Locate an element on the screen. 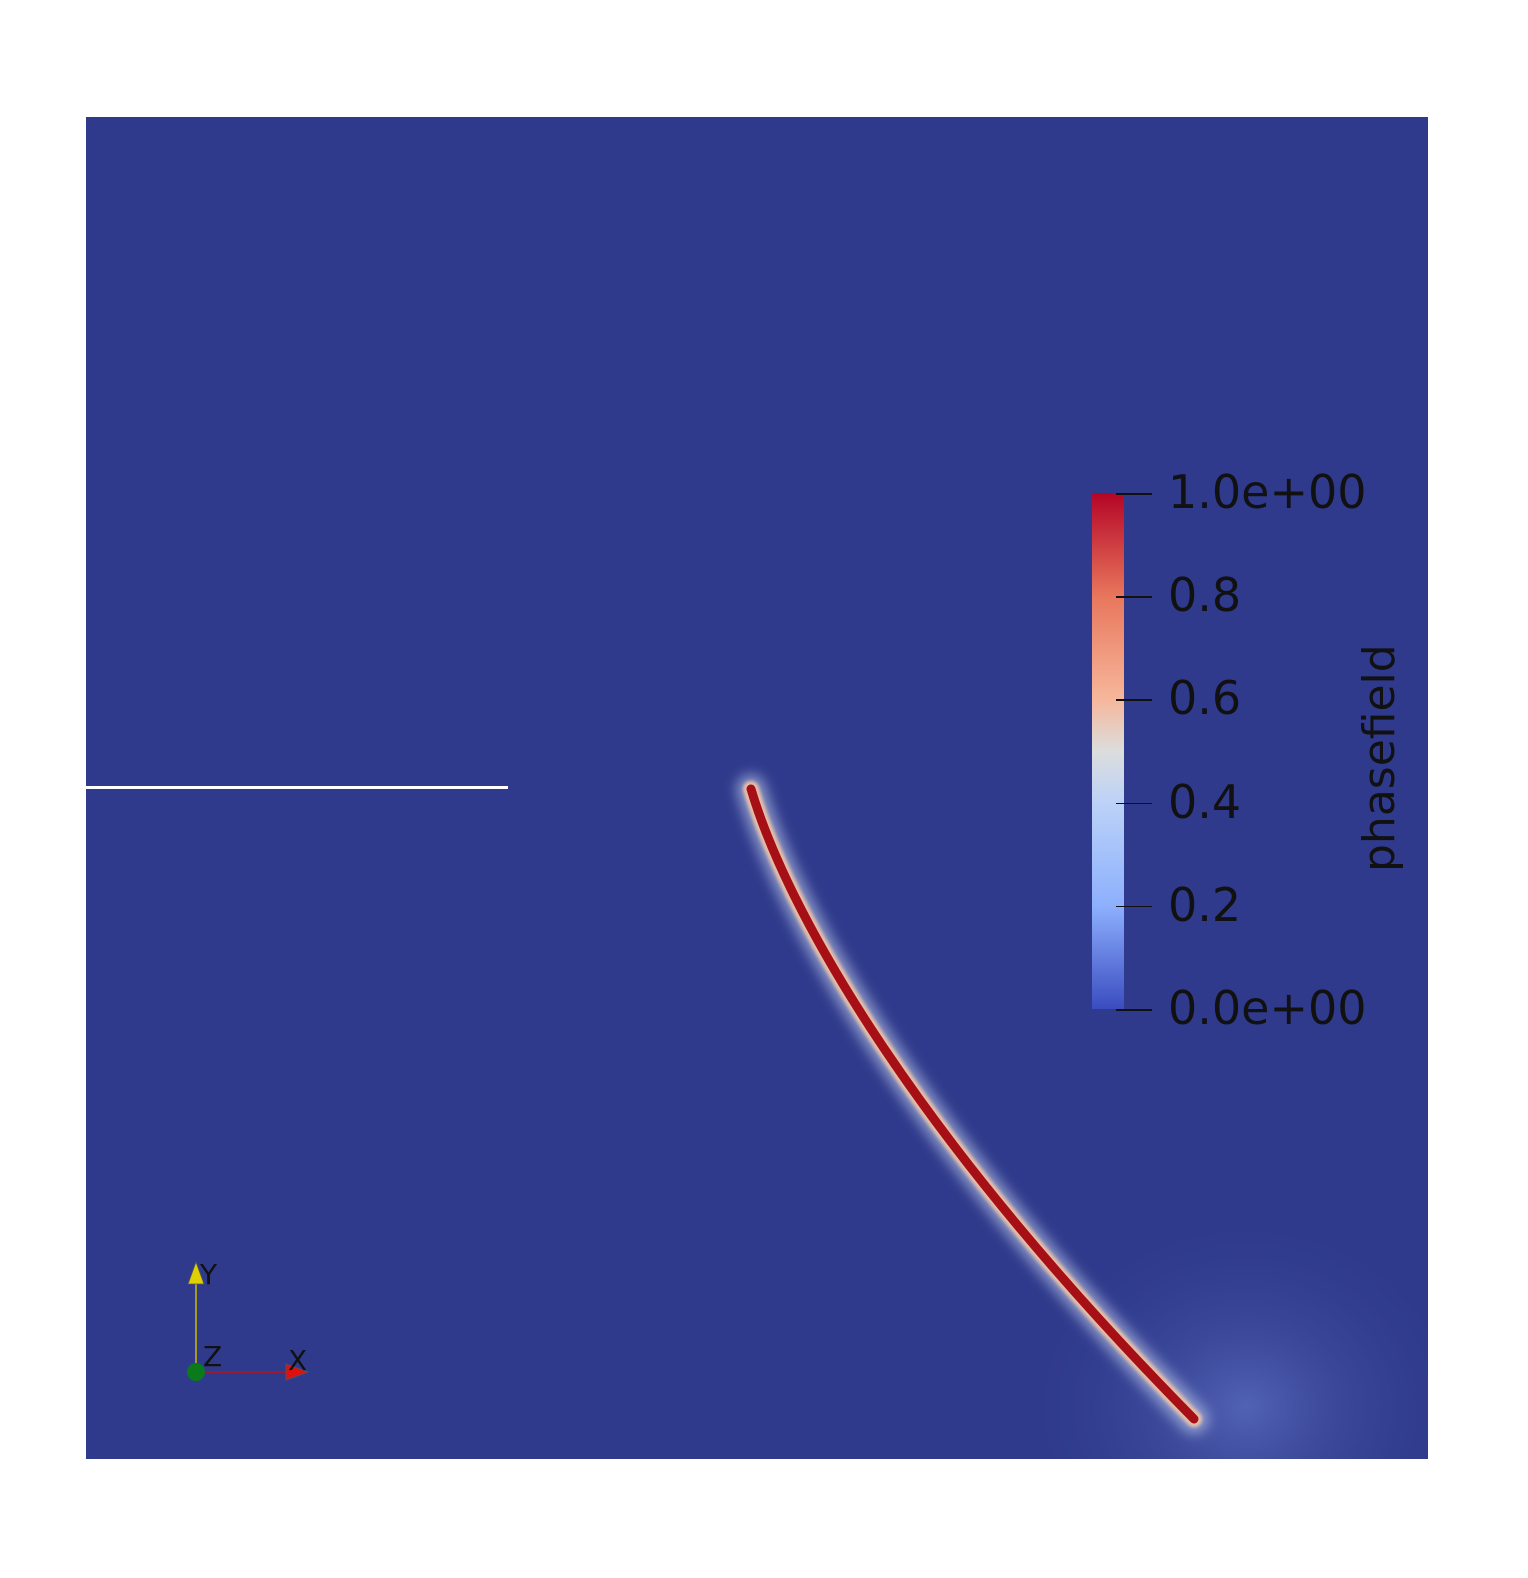 The height and width of the screenshot is (1578, 1528). colorbar-title: phasefield is located at coordinates (1379, 758).